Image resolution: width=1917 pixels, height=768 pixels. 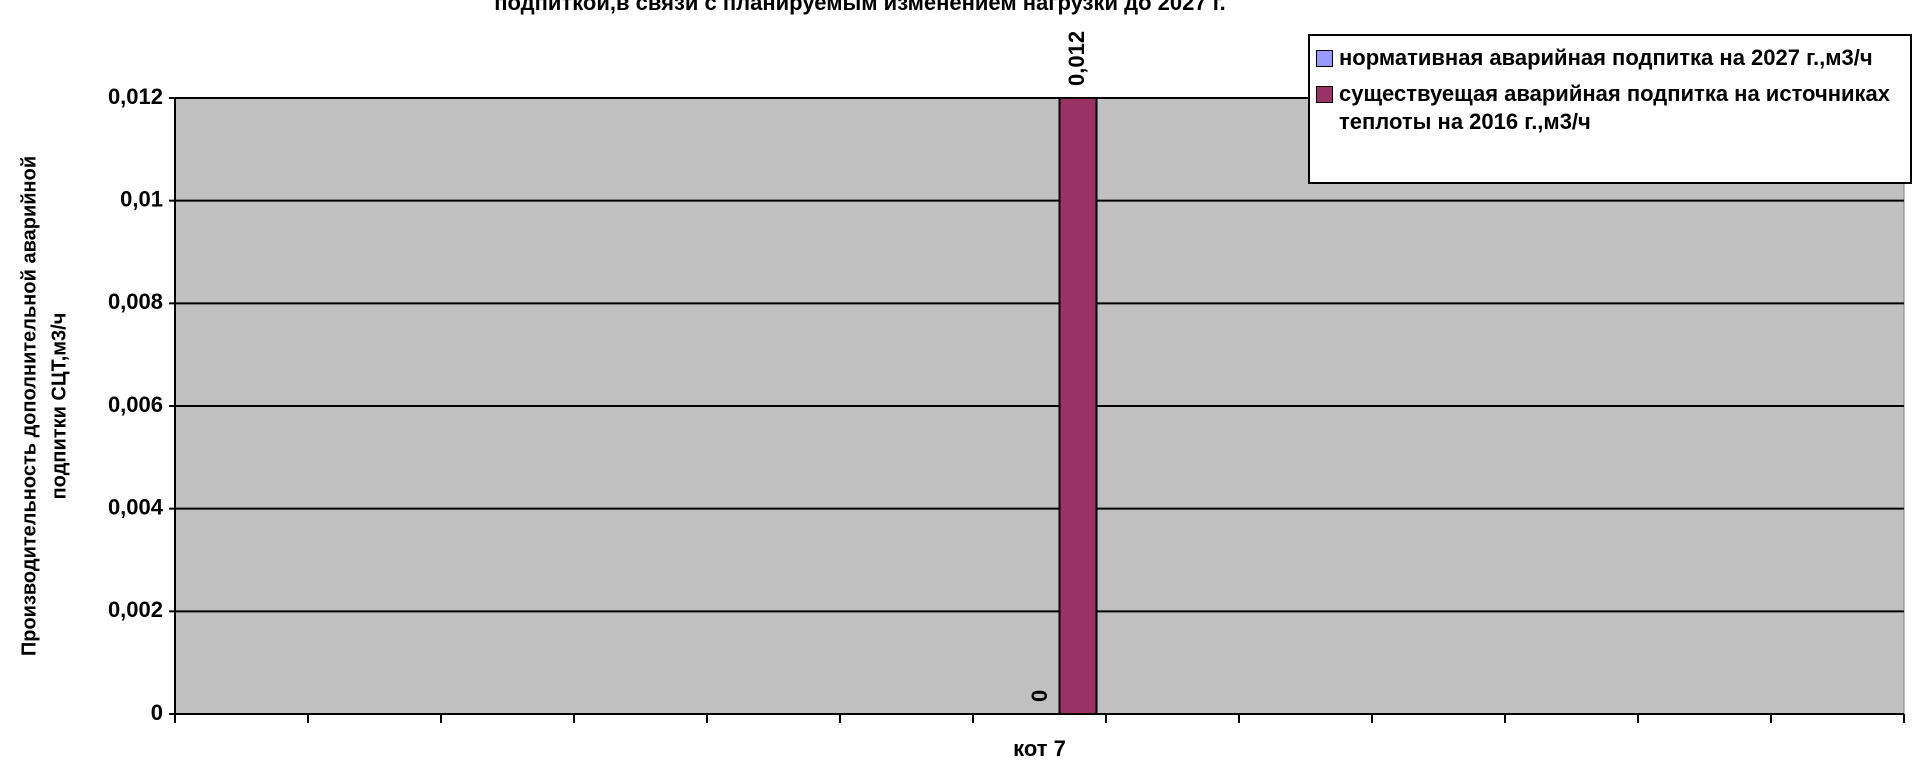 I want to click on y-axis-label: подпитки СЦТ,м3/ч, so click(x=59, y=406).